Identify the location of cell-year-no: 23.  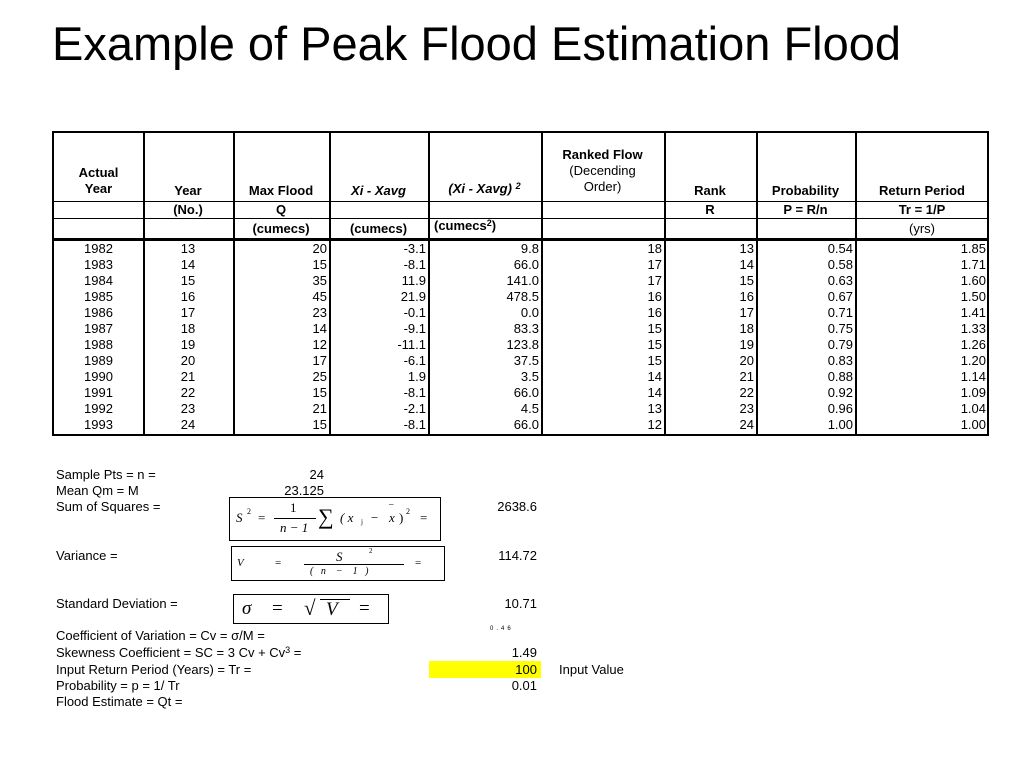
(188, 408).